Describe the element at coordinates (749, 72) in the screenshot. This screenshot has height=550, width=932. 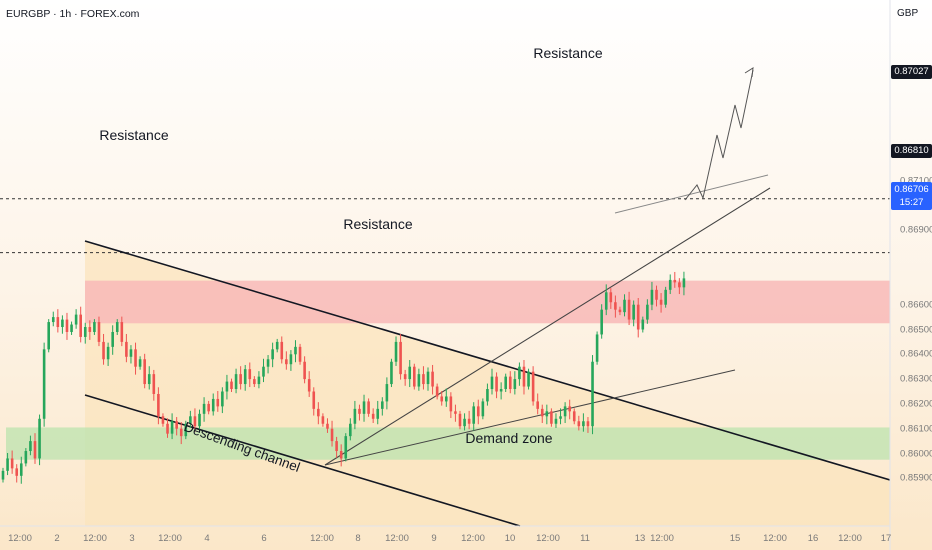
I see `projection-arrowhead` at that location.